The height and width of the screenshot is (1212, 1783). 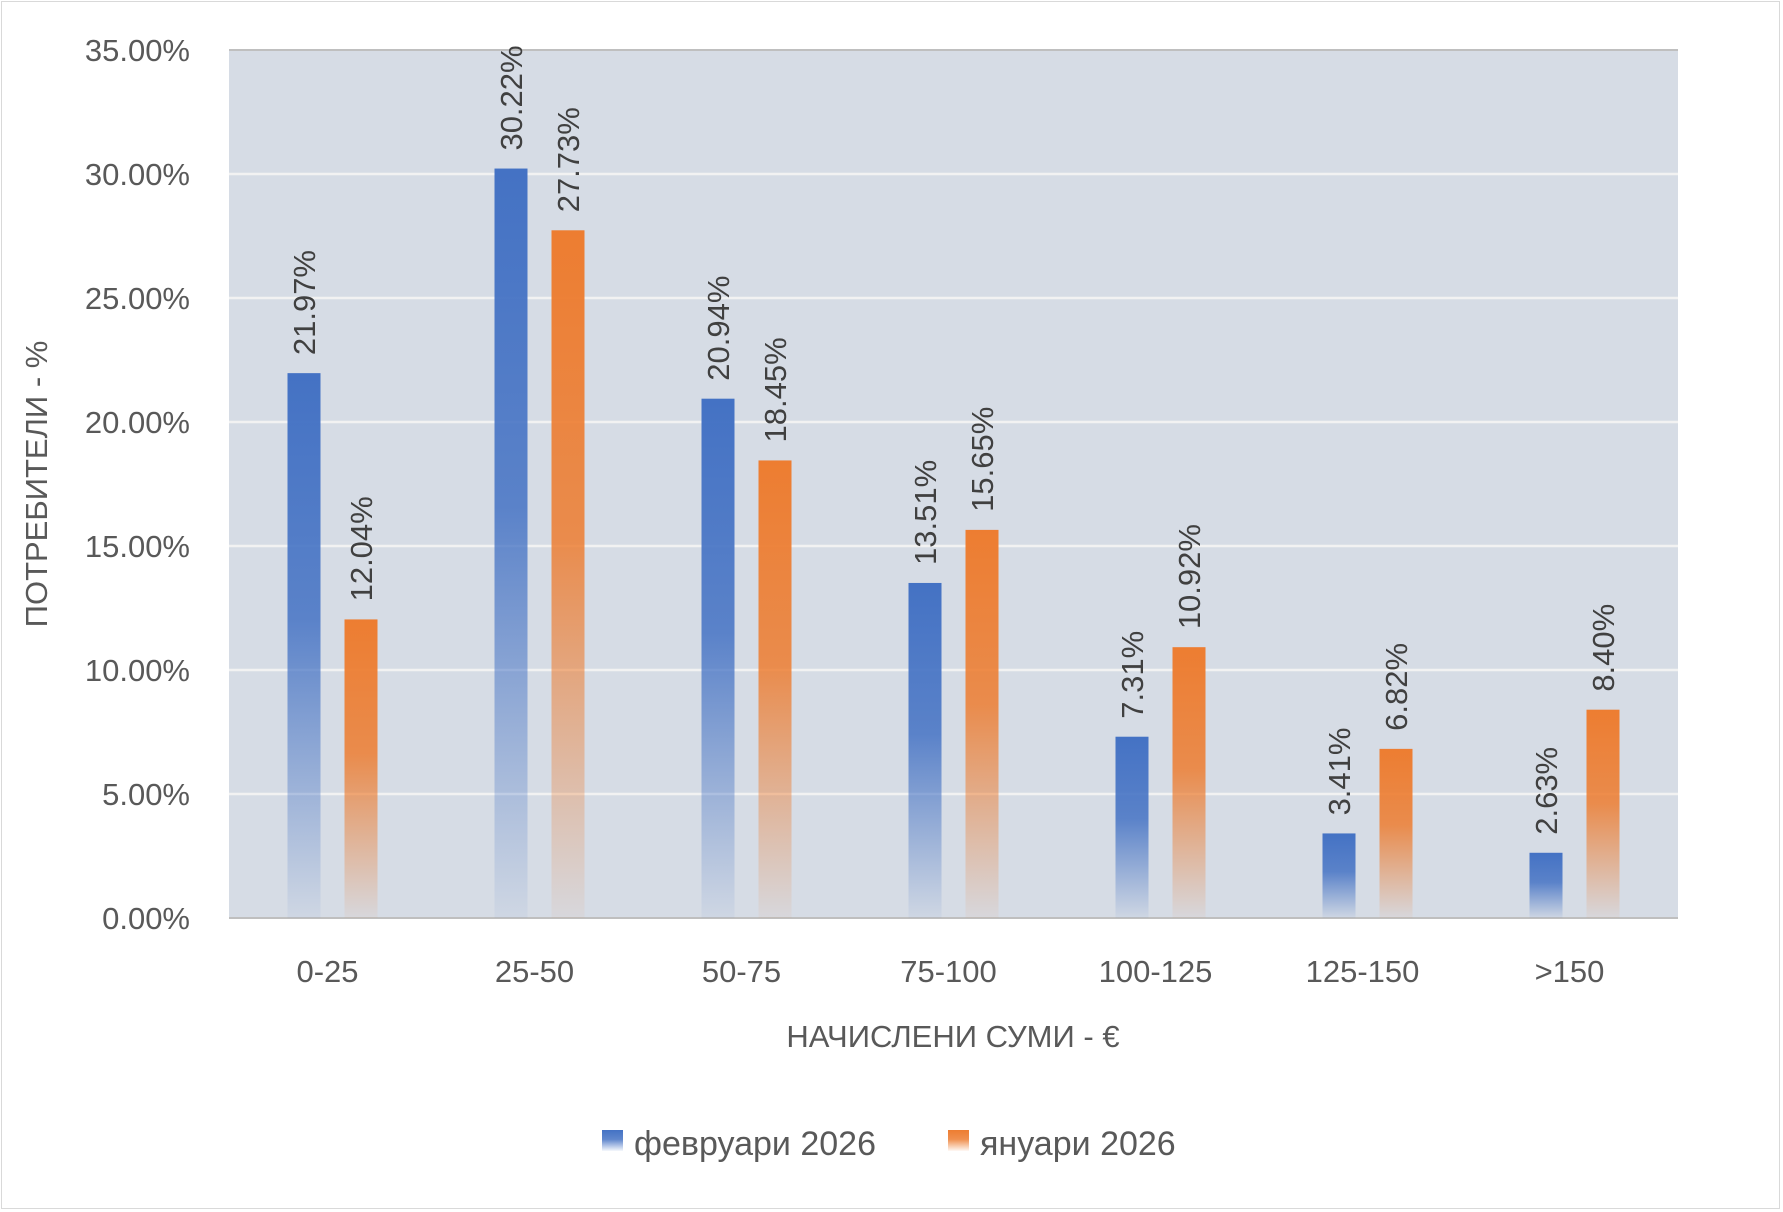 What do you see at coordinates (952, 1036) in the screenshot?
I see `x-axis-title: НАЧИСЛЕНИ СУМИ - €` at bounding box center [952, 1036].